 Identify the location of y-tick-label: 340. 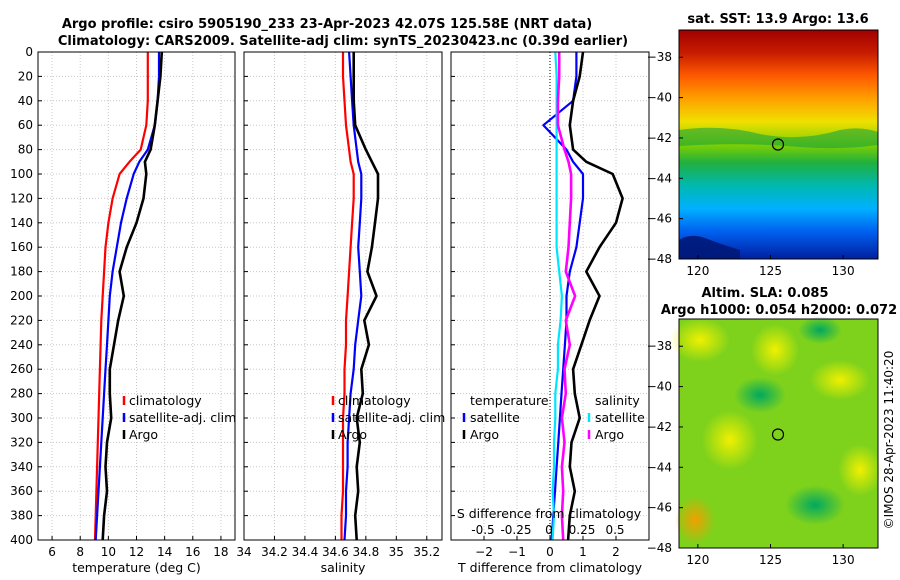
(21, 467).